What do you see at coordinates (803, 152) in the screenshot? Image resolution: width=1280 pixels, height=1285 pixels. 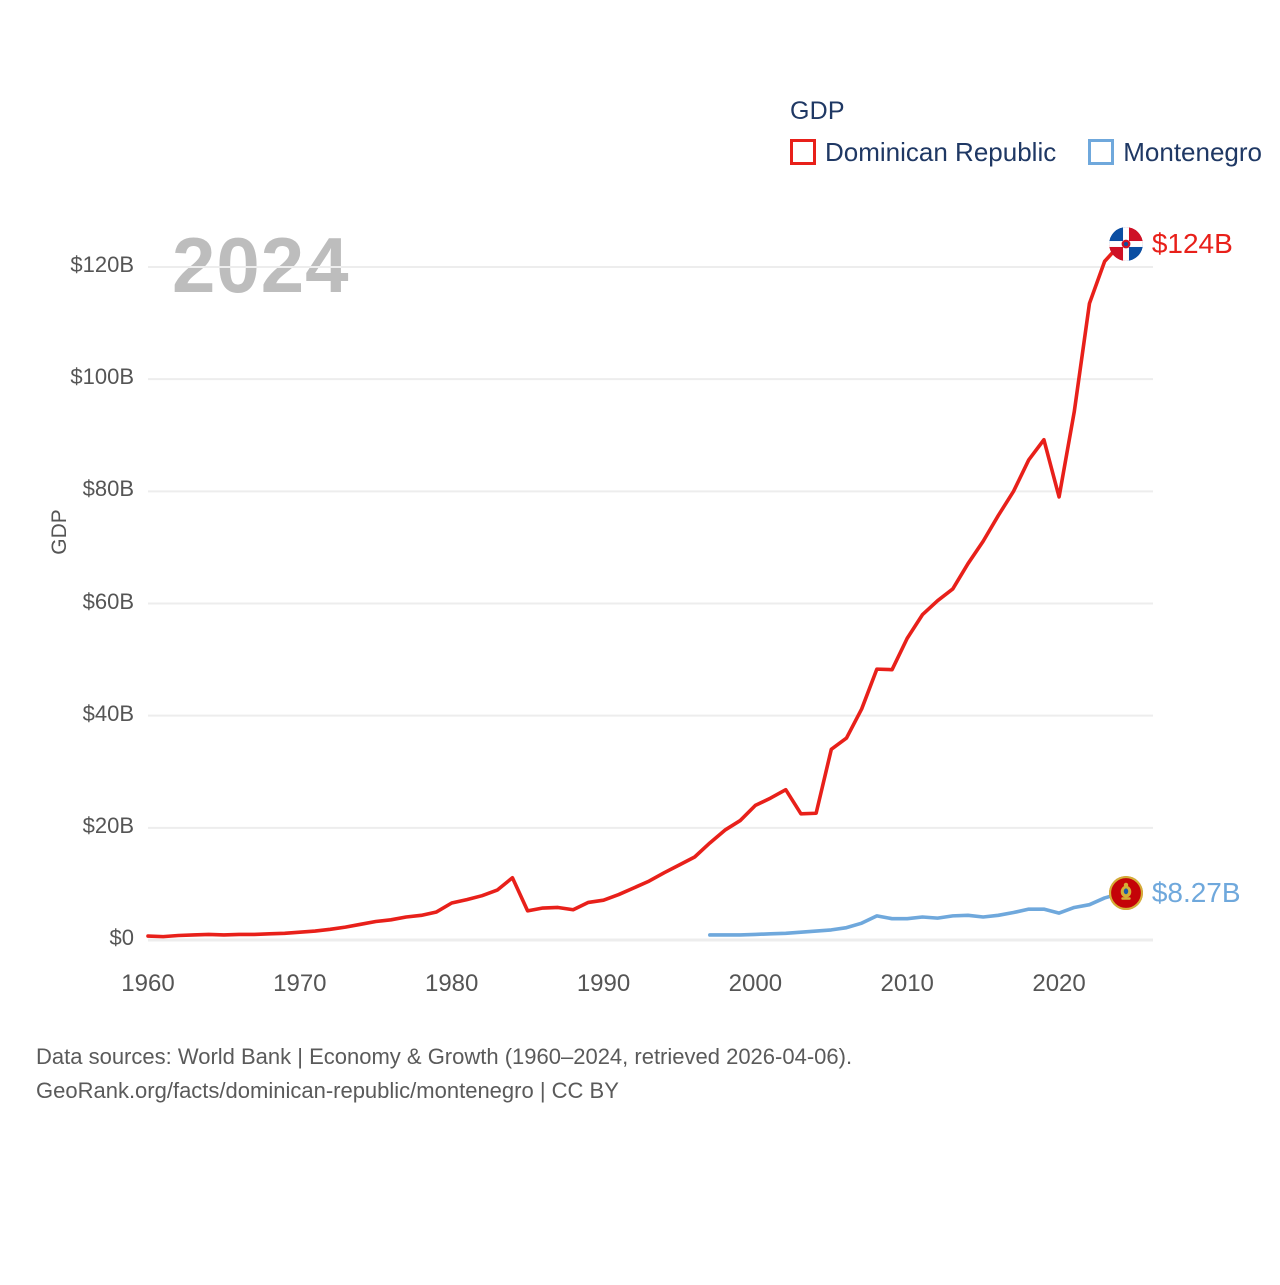 I see `legend-swatch-icon-dominican-republic` at bounding box center [803, 152].